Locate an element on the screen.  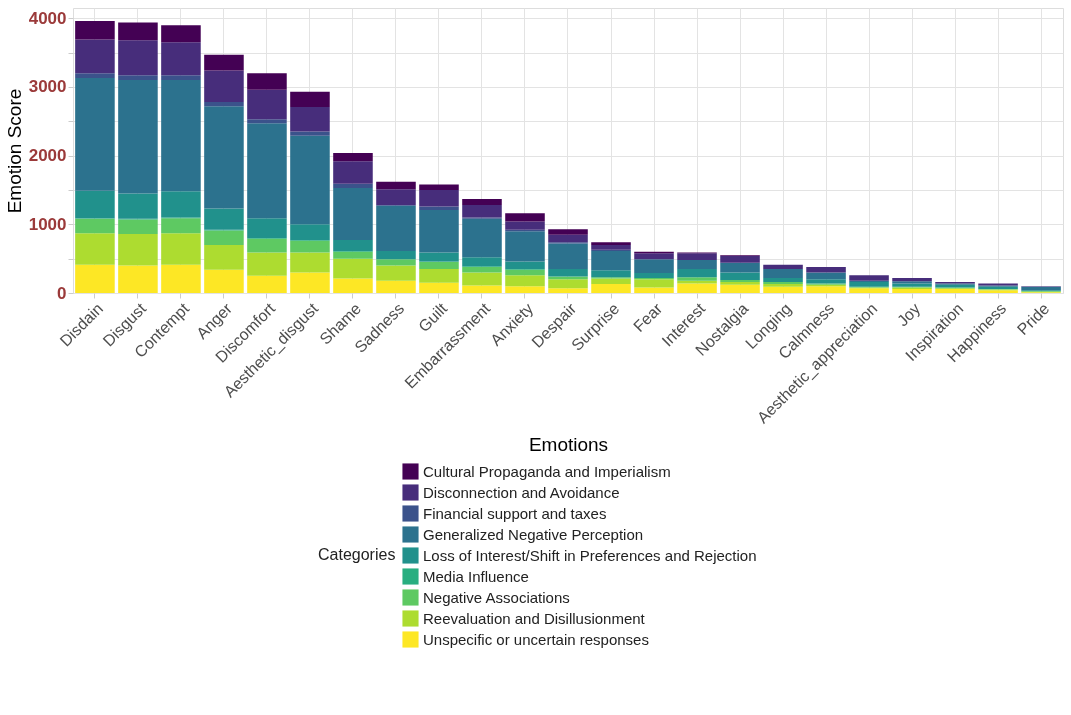
legend-title: Categories is located at coordinates (357, 554).